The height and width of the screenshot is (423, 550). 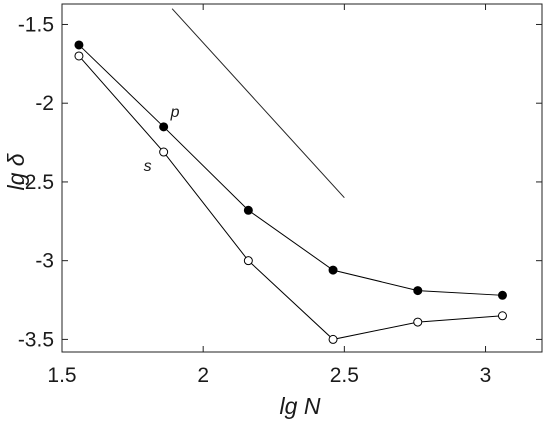 What do you see at coordinates (148, 166) in the screenshot?
I see `series-label-s: s` at bounding box center [148, 166].